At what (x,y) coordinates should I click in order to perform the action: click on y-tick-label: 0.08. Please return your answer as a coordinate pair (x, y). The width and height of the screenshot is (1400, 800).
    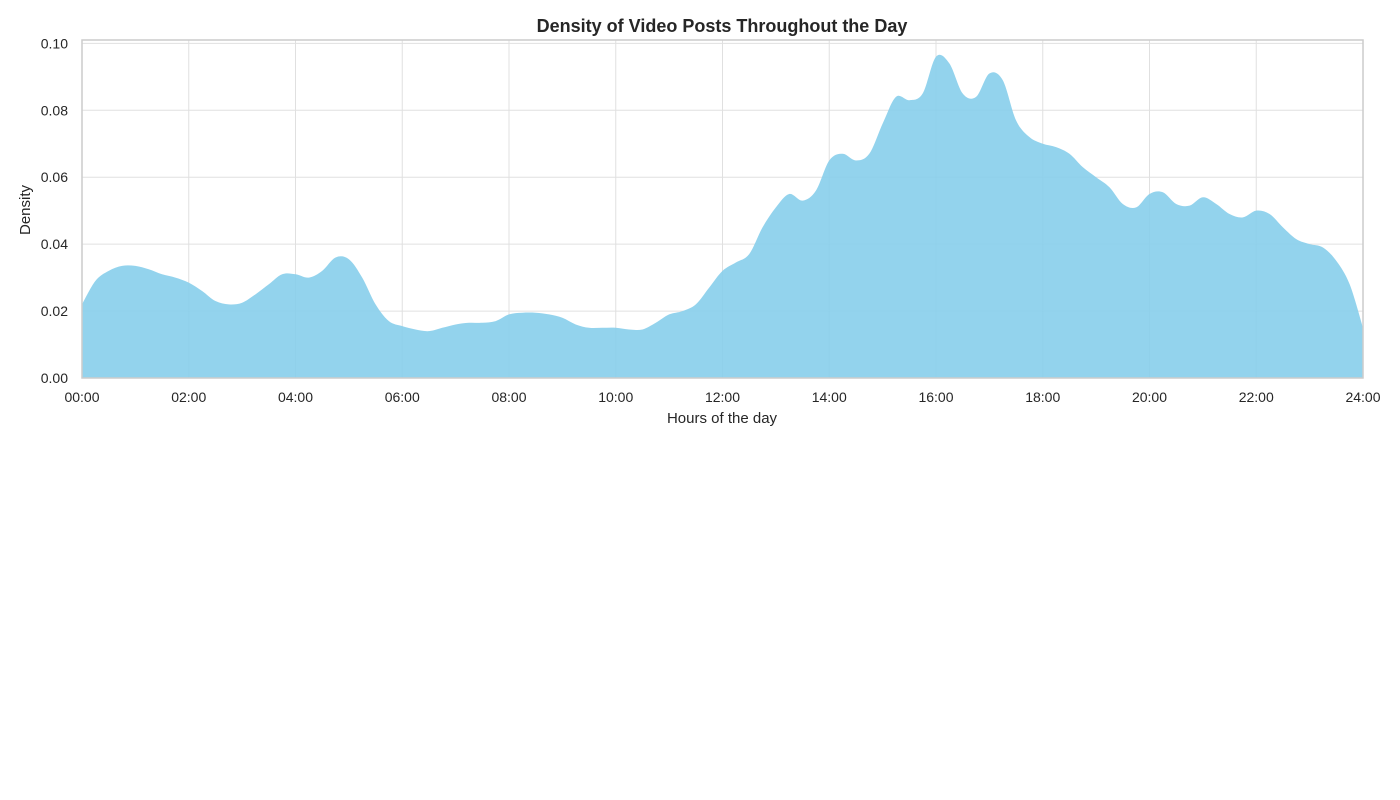
    Looking at the image, I should click on (54, 110).